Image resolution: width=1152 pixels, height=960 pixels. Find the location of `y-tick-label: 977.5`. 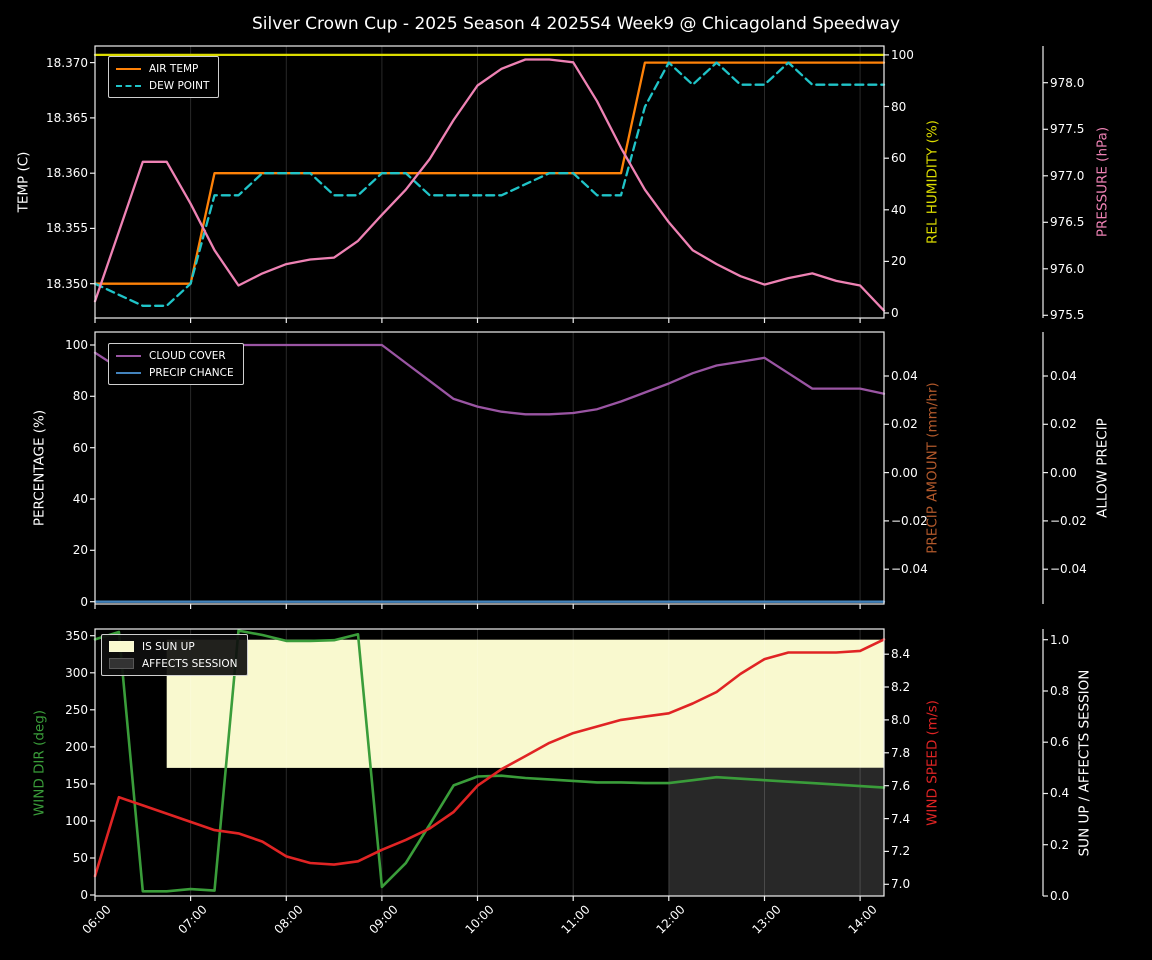

y-tick-label: 977.5 is located at coordinates (1067, 129).